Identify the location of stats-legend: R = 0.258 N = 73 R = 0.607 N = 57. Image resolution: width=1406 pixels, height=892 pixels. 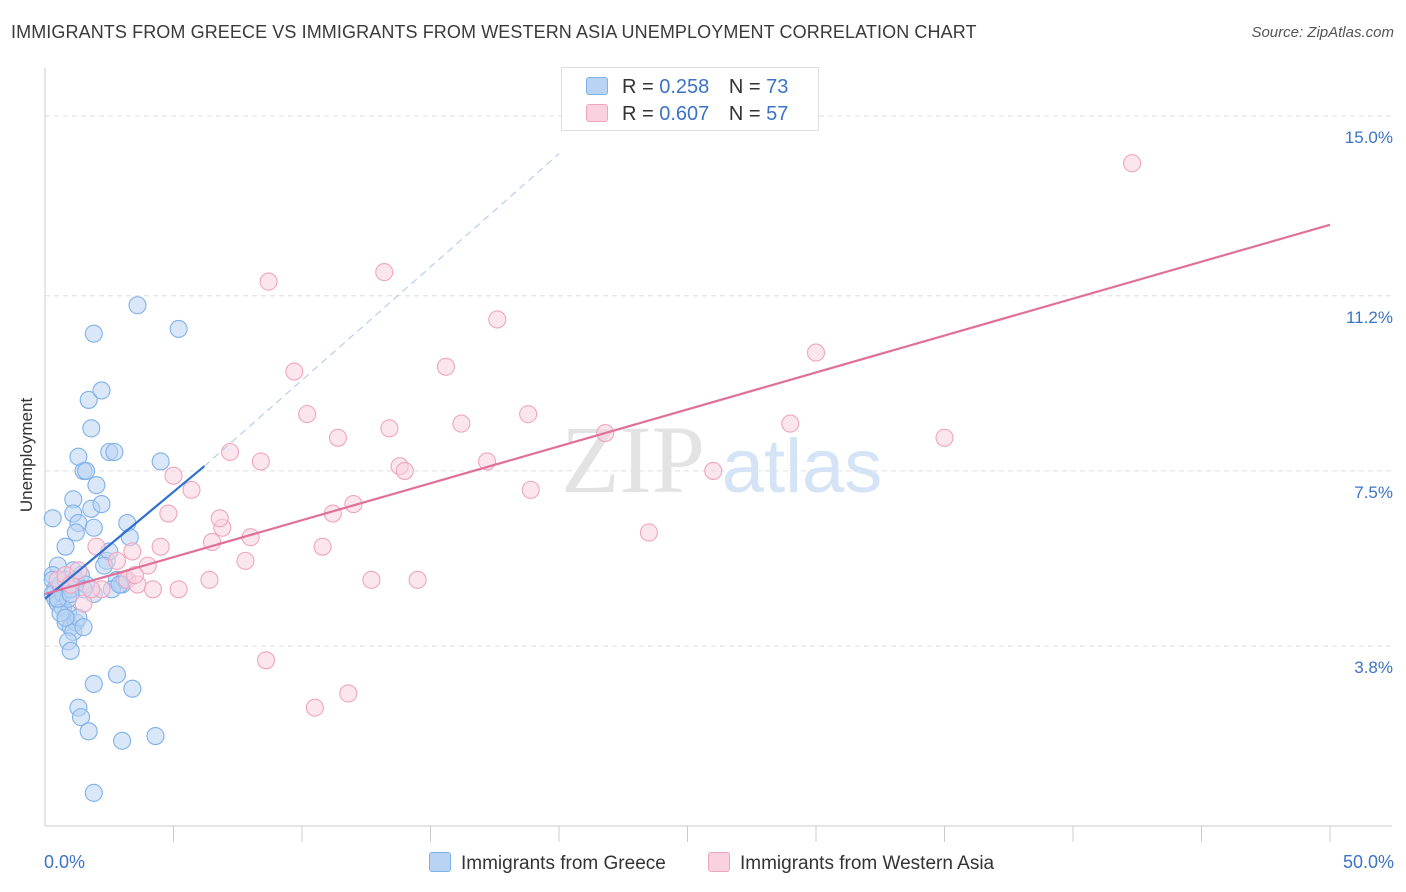
(690, 99).